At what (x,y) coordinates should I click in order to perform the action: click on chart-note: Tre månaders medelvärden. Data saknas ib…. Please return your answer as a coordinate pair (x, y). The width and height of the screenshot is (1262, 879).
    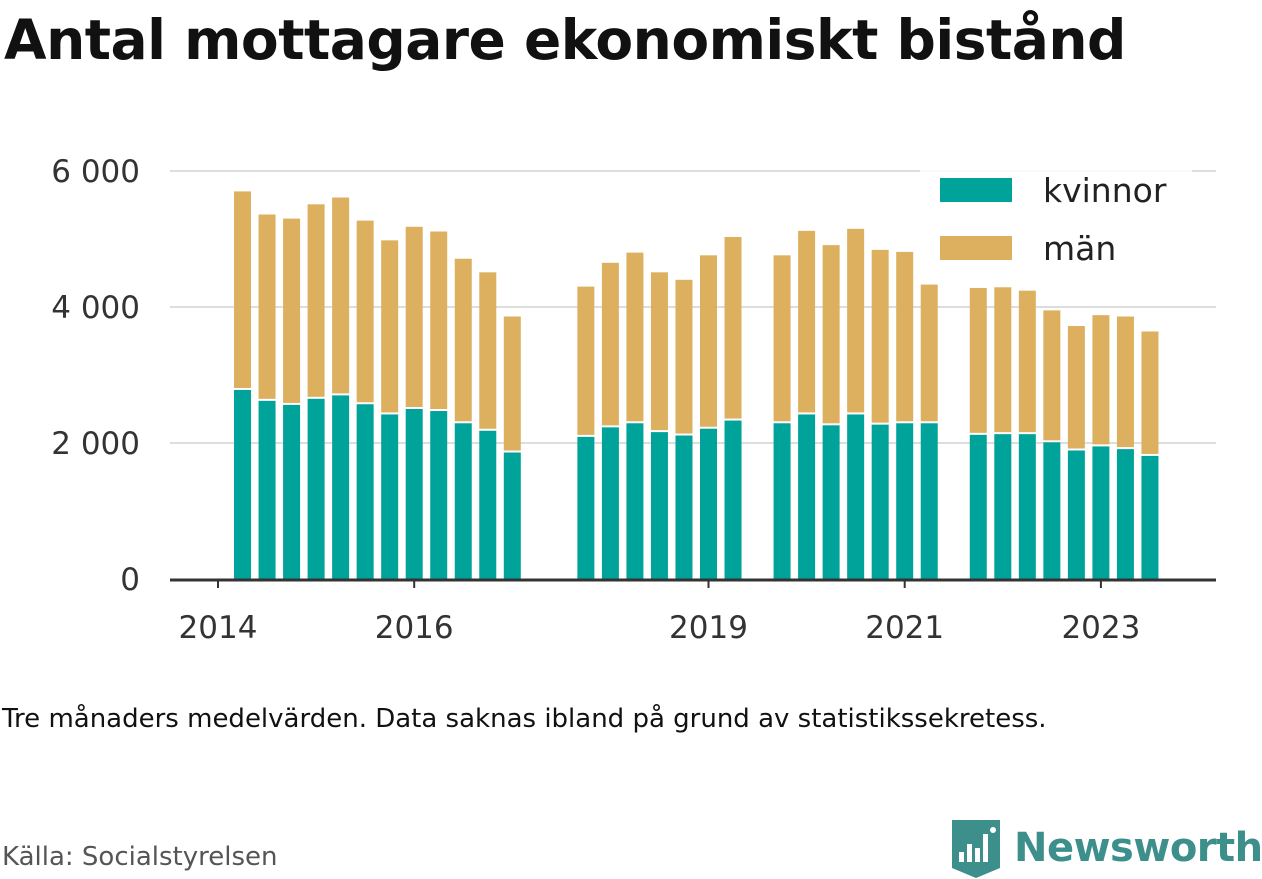
    Looking at the image, I should click on (524, 719).